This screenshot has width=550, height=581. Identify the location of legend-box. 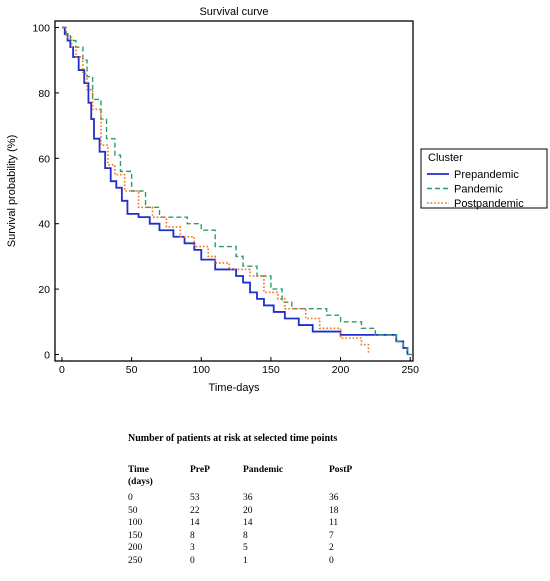
(484, 178).